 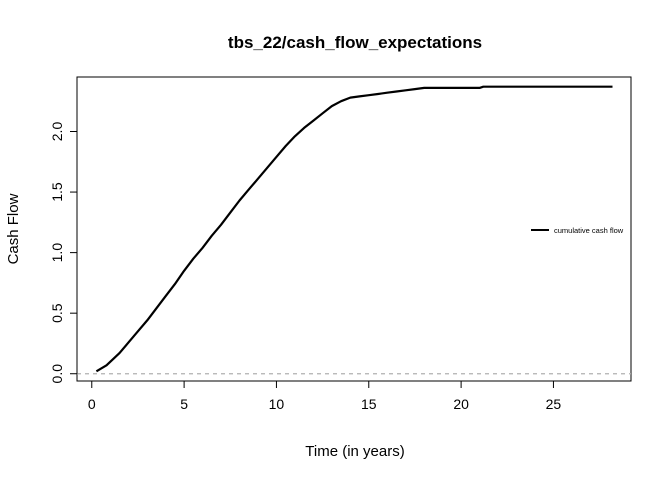 I want to click on y-axis: 0.0 0.5 1.0 1.5 2.0, so click(x=63, y=253).